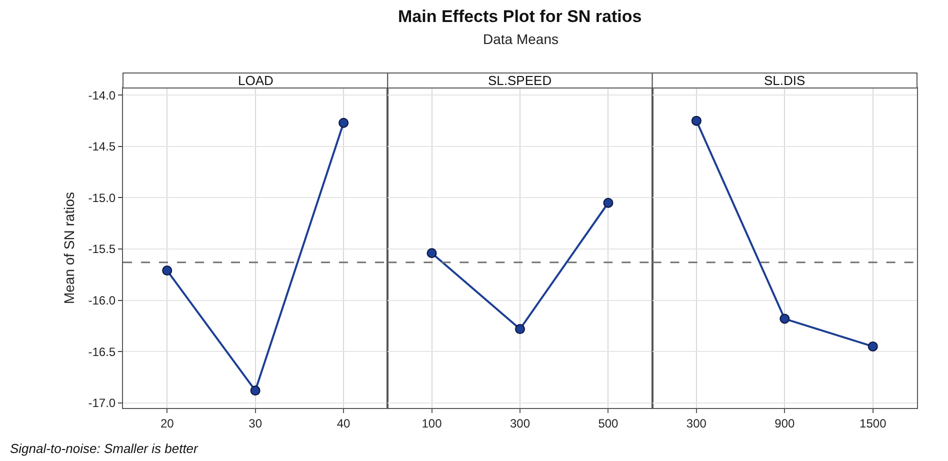 The height and width of the screenshot is (461, 948). What do you see at coordinates (608, 423) in the screenshot?
I see `x-tick-label: 500` at bounding box center [608, 423].